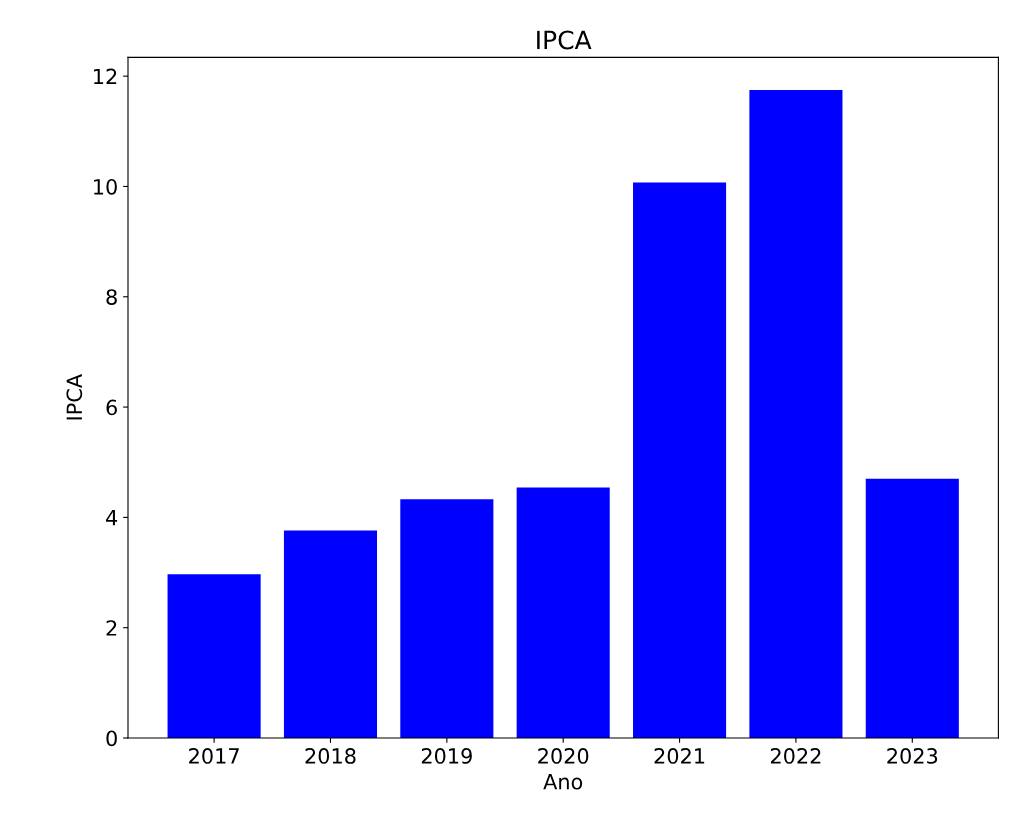 The height and width of the screenshot is (820, 1024). I want to click on y-axis-title: IPCA, so click(74, 397).